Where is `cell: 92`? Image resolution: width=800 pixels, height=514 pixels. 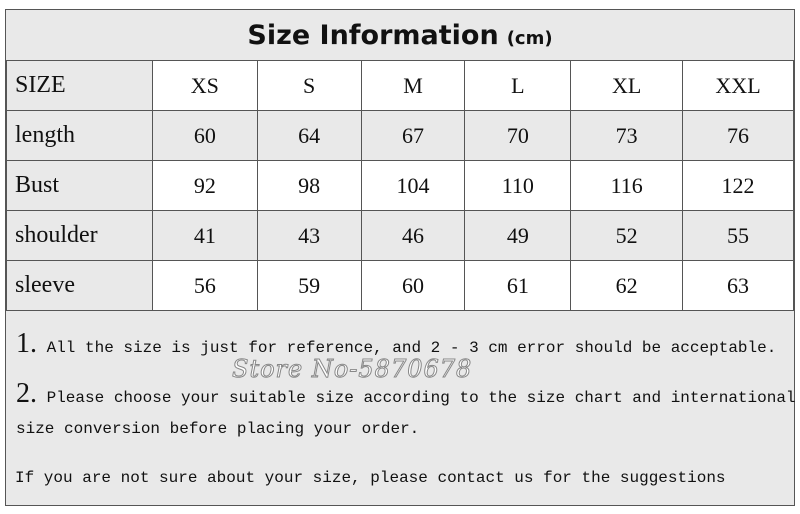
cell: 92 is located at coordinates (204, 185).